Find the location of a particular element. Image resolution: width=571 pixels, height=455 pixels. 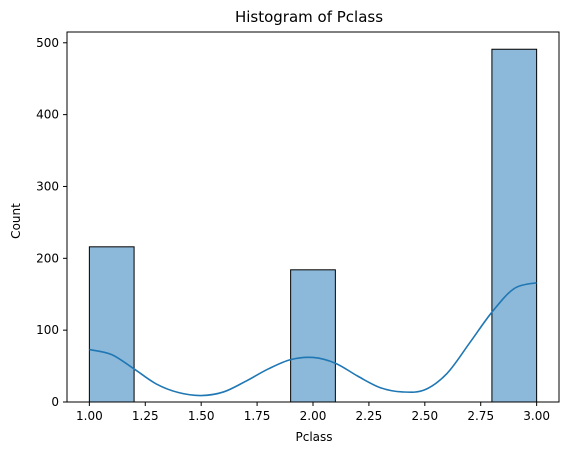

x-tick-label: 1.00 is located at coordinates (89, 416).